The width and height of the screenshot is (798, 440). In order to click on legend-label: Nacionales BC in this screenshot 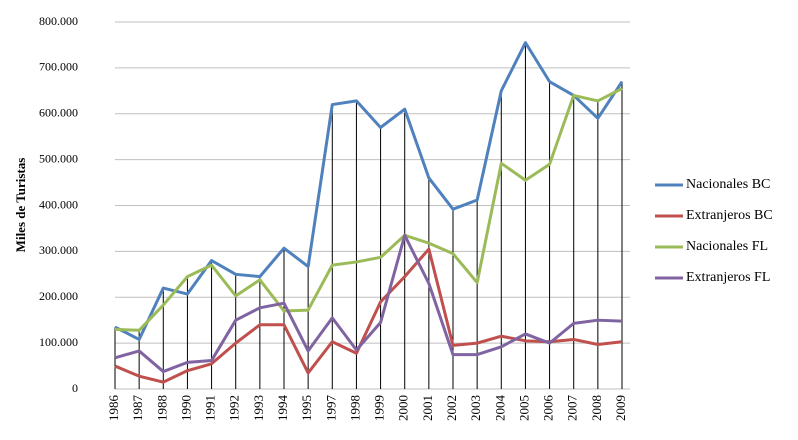, I will do `click(728, 184)`.